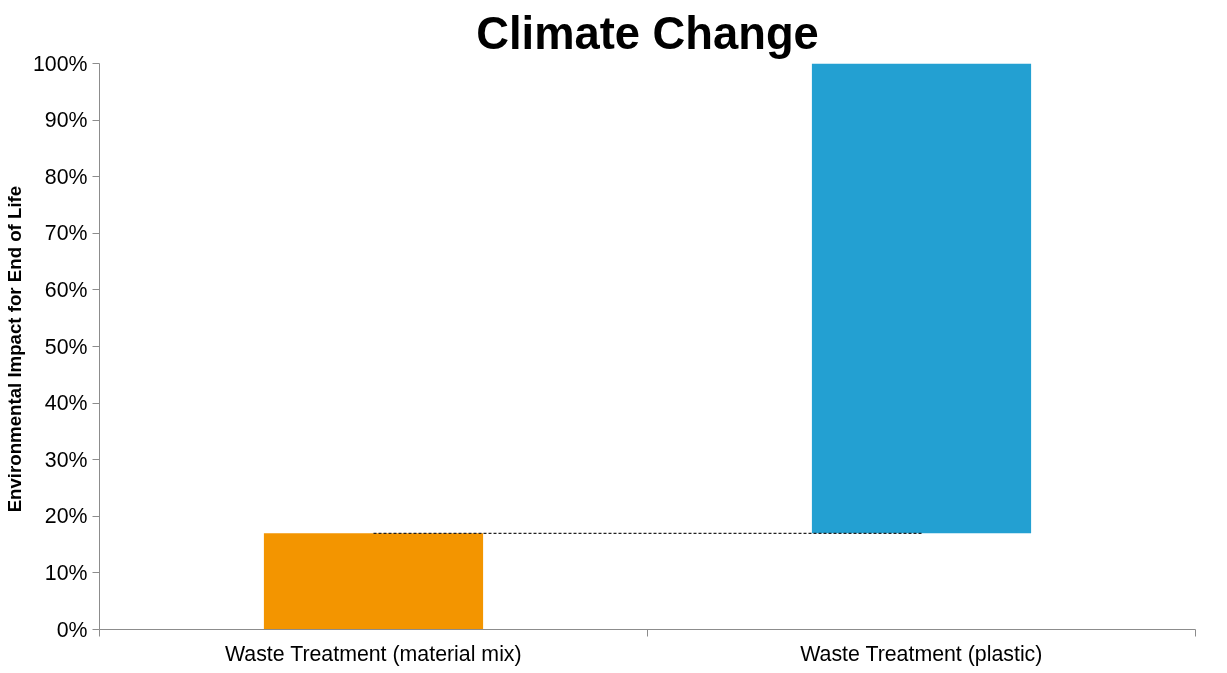 The height and width of the screenshot is (673, 1227). I want to click on x-tick-label: Waste Treatment (plastic), so click(921, 653).